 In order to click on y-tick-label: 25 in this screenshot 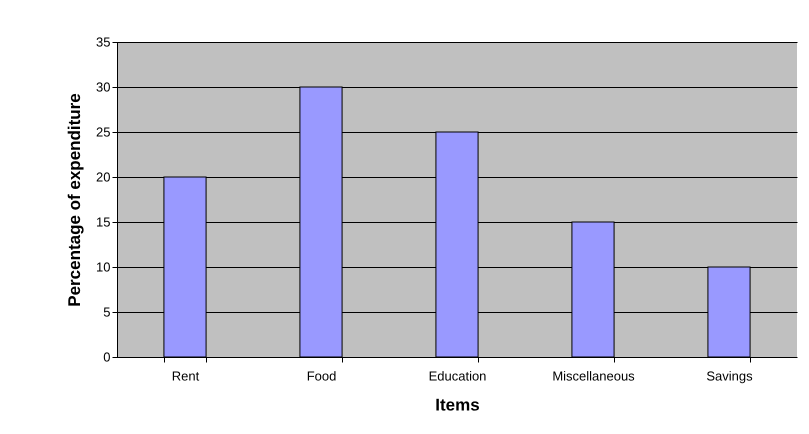, I will do `click(103, 132)`.